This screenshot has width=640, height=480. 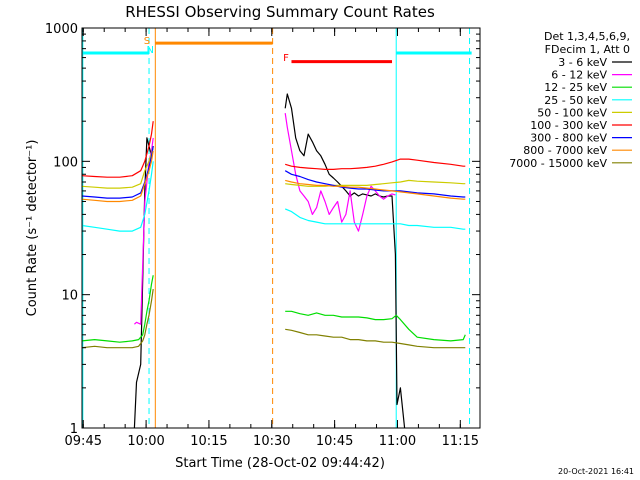 I want to click on y-tick-label-3: 1000, so click(x=61, y=29).